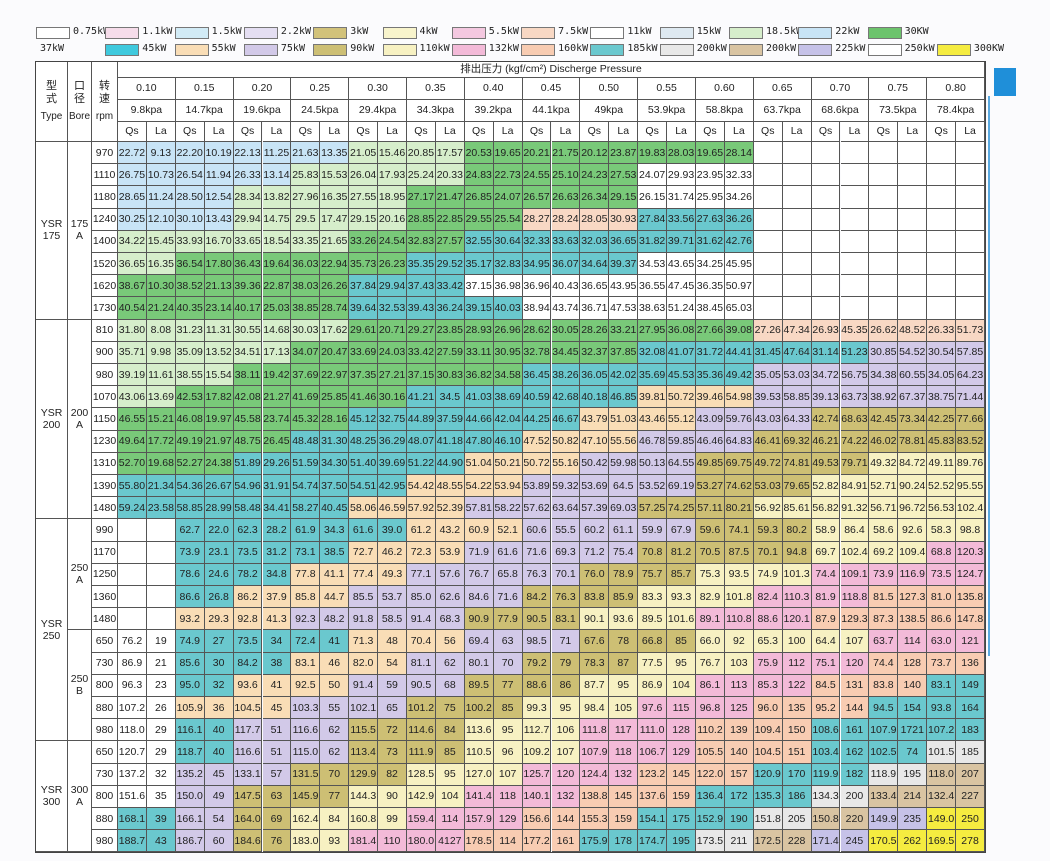  I want to click on la-value: 33.42, so click(450, 286).